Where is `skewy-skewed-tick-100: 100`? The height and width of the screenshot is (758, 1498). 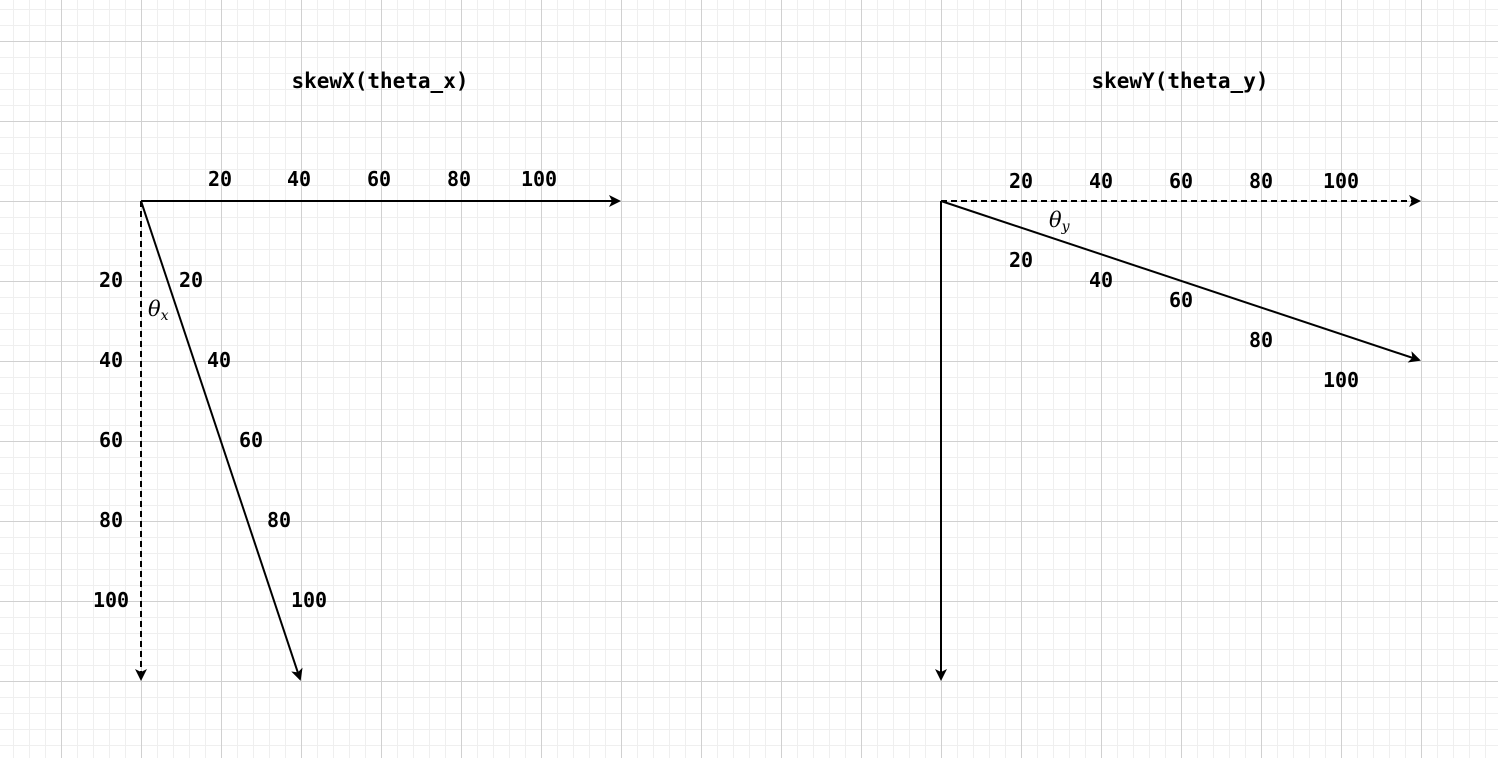
skewy-skewed-tick-100: 100 is located at coordinates (1341, 380).